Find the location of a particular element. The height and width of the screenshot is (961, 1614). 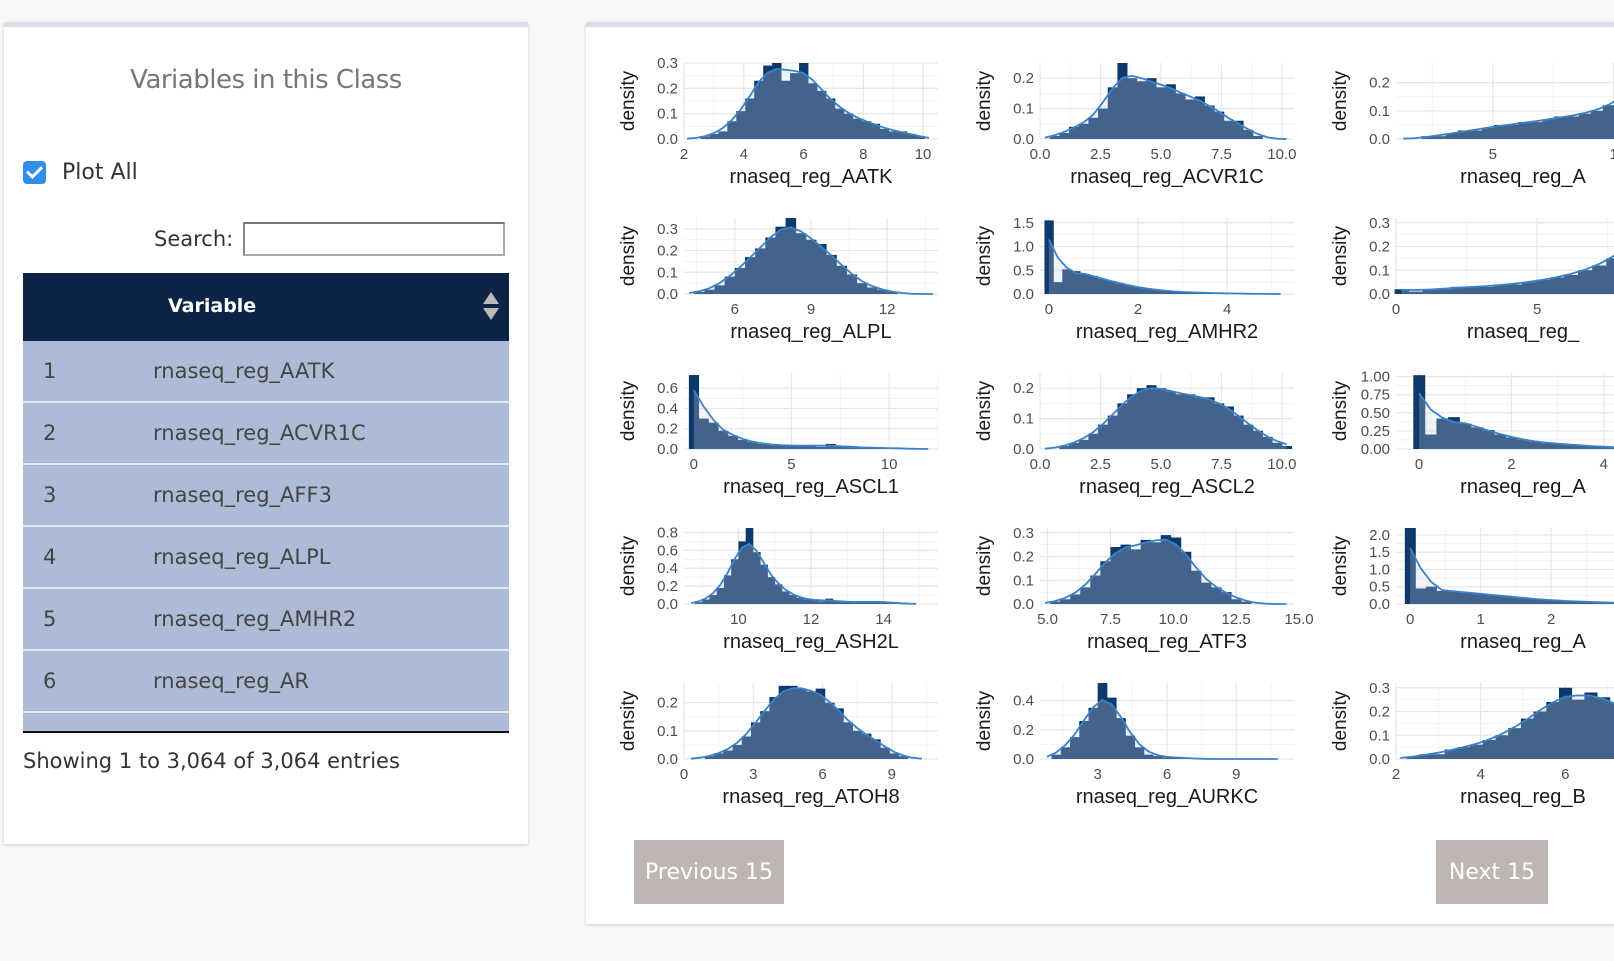

row-variable: rnaseq_reg_ACVR1C is located at coordinates (259, 433).